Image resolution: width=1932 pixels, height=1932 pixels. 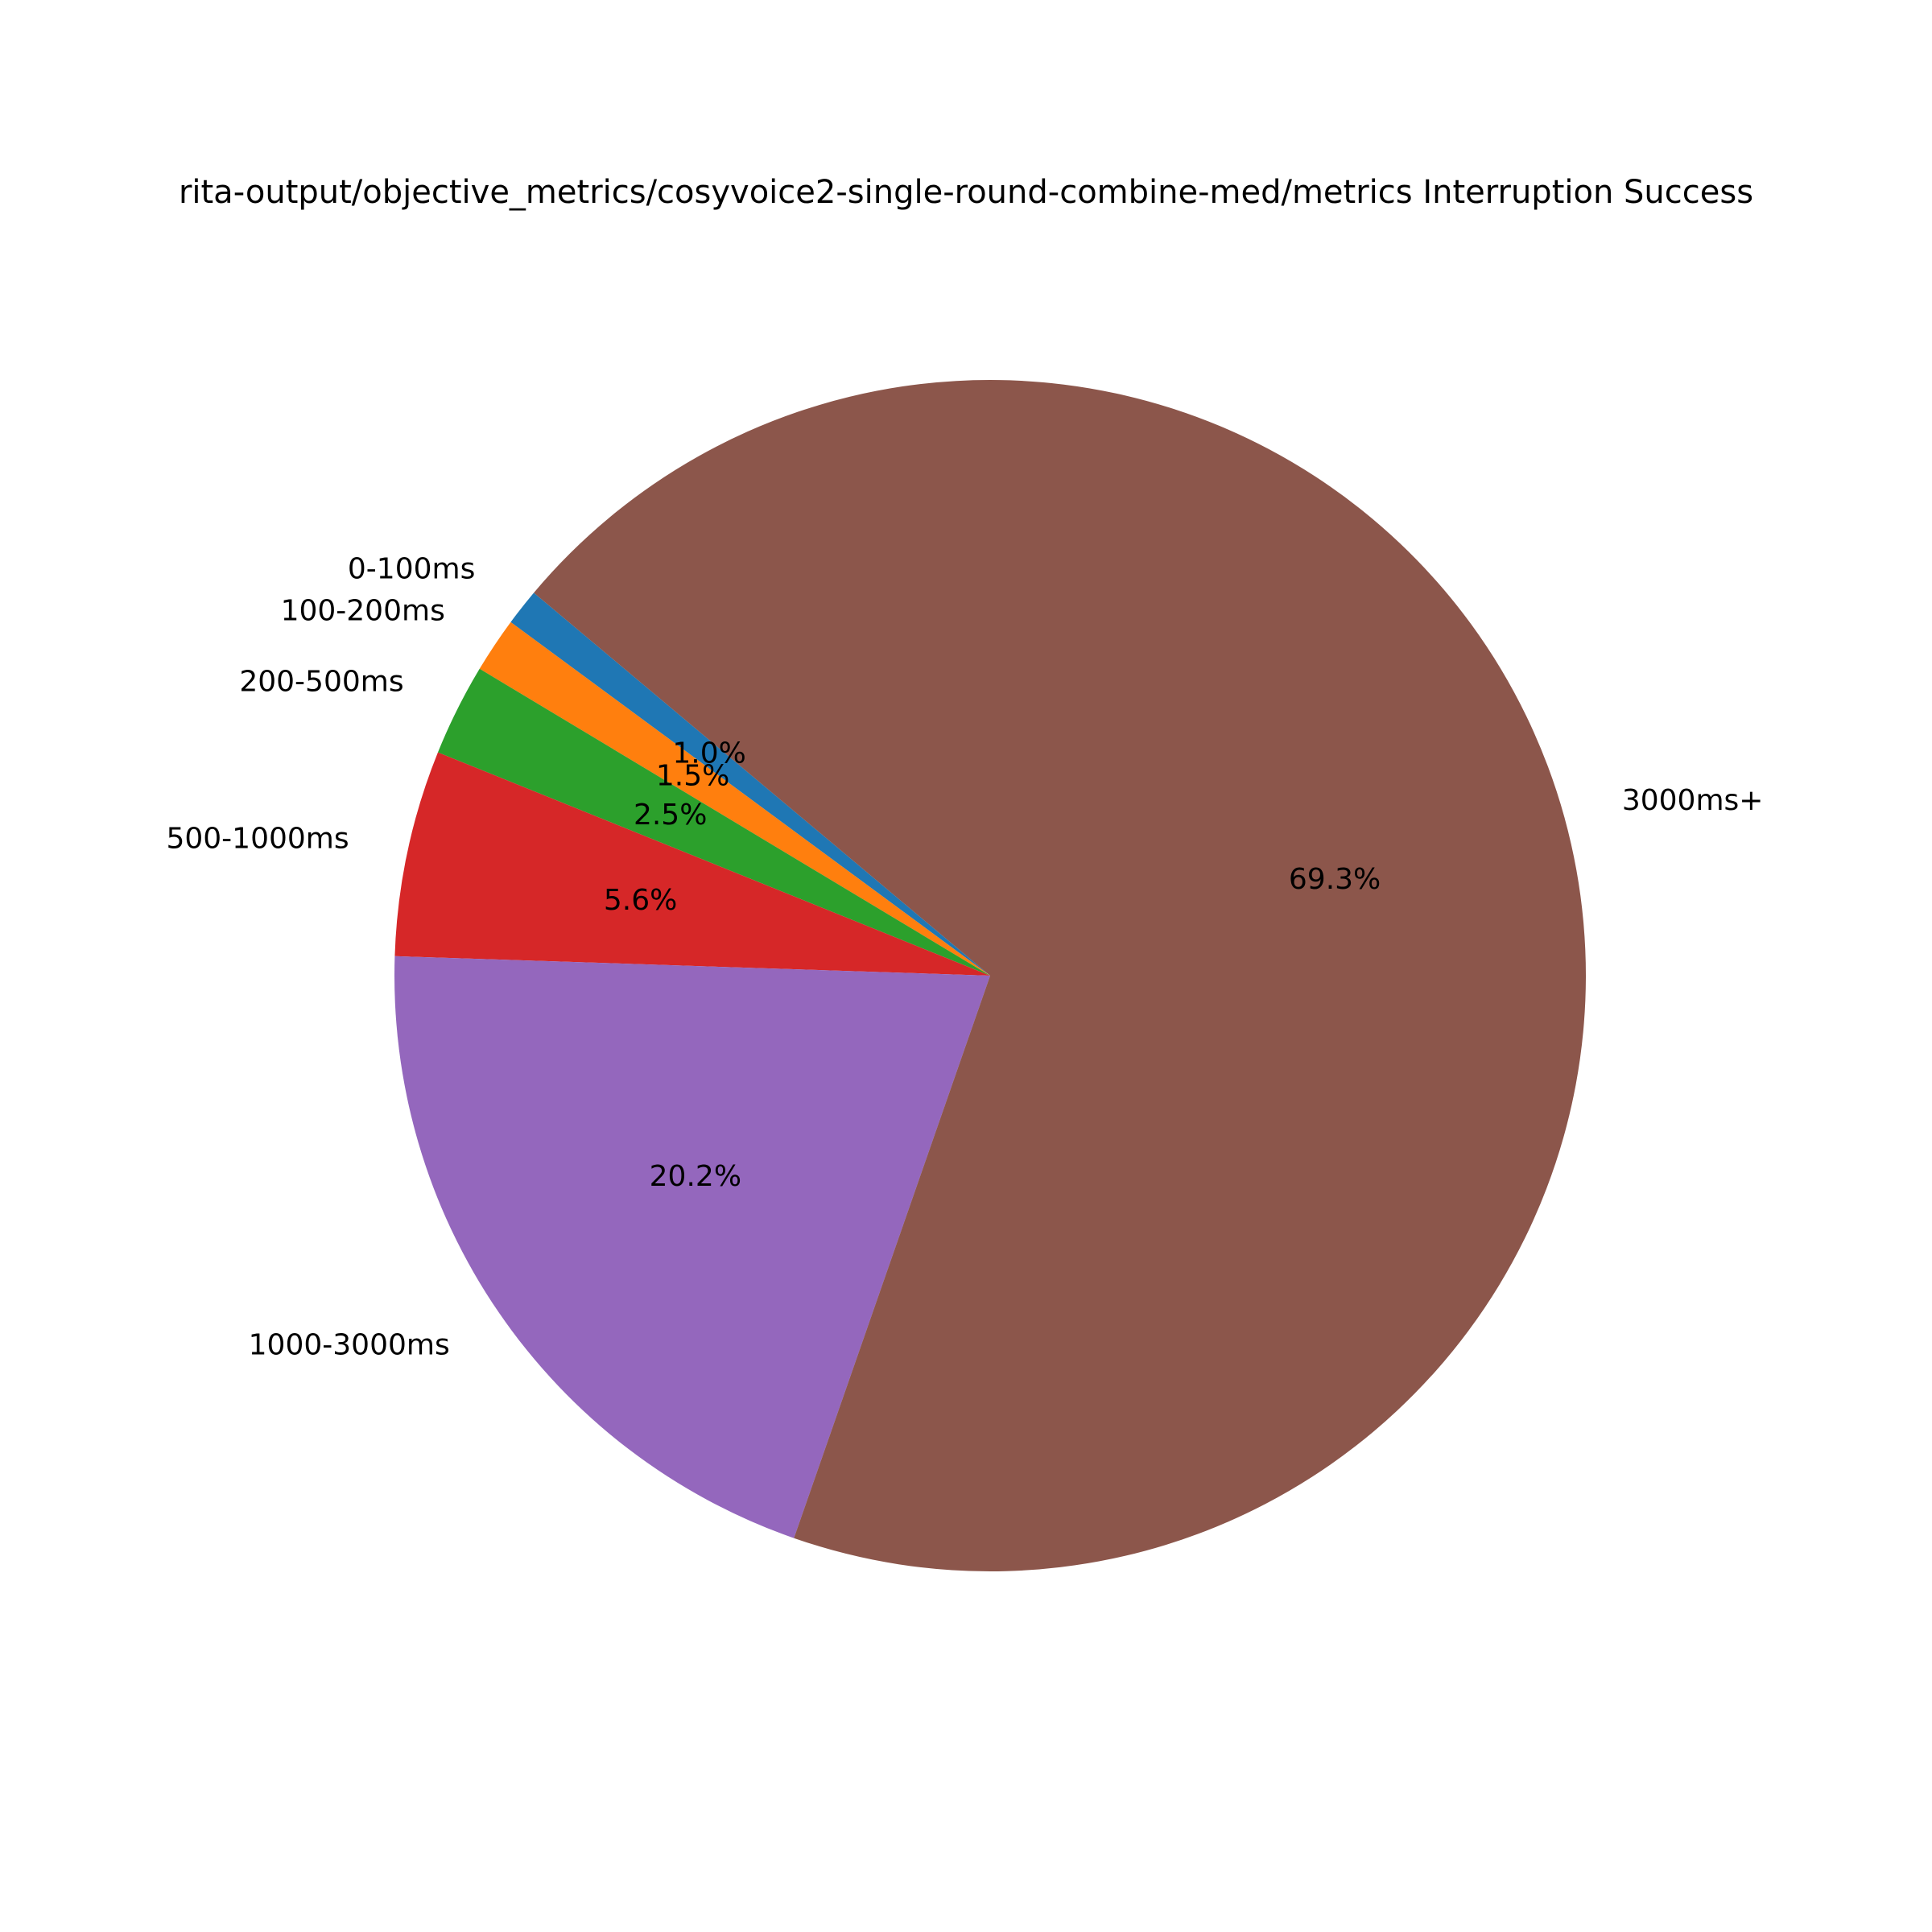 What do you see at coordinates (411, 569) in the screenshot?
I see `slice-category-label: 0-100ms` at bounding box center [411, 569].